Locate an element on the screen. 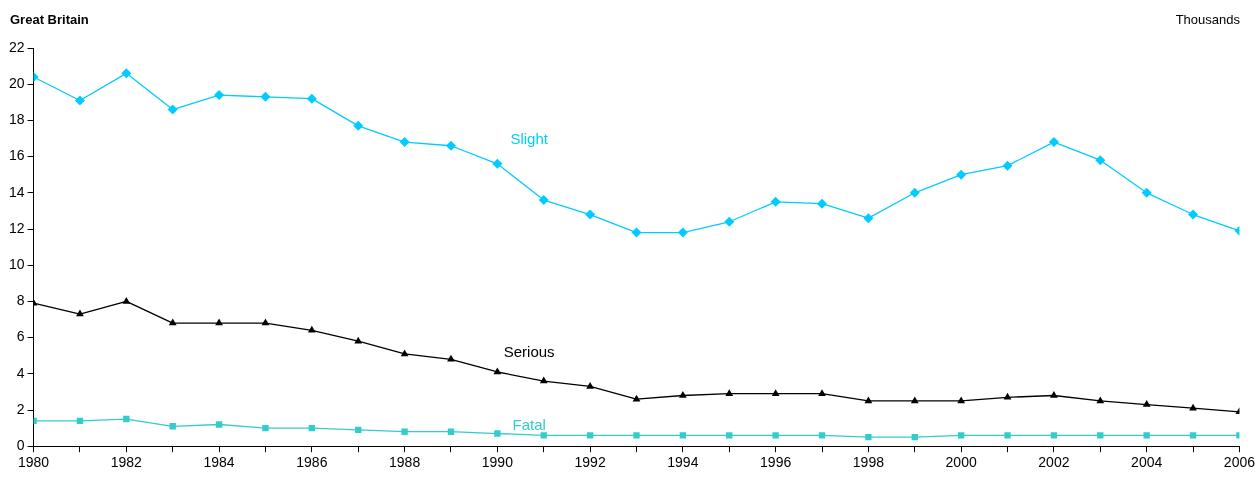 The height and width of the screenshot is (479, 1258). y-tick-label: 6 is located at coordinates (20, 336).